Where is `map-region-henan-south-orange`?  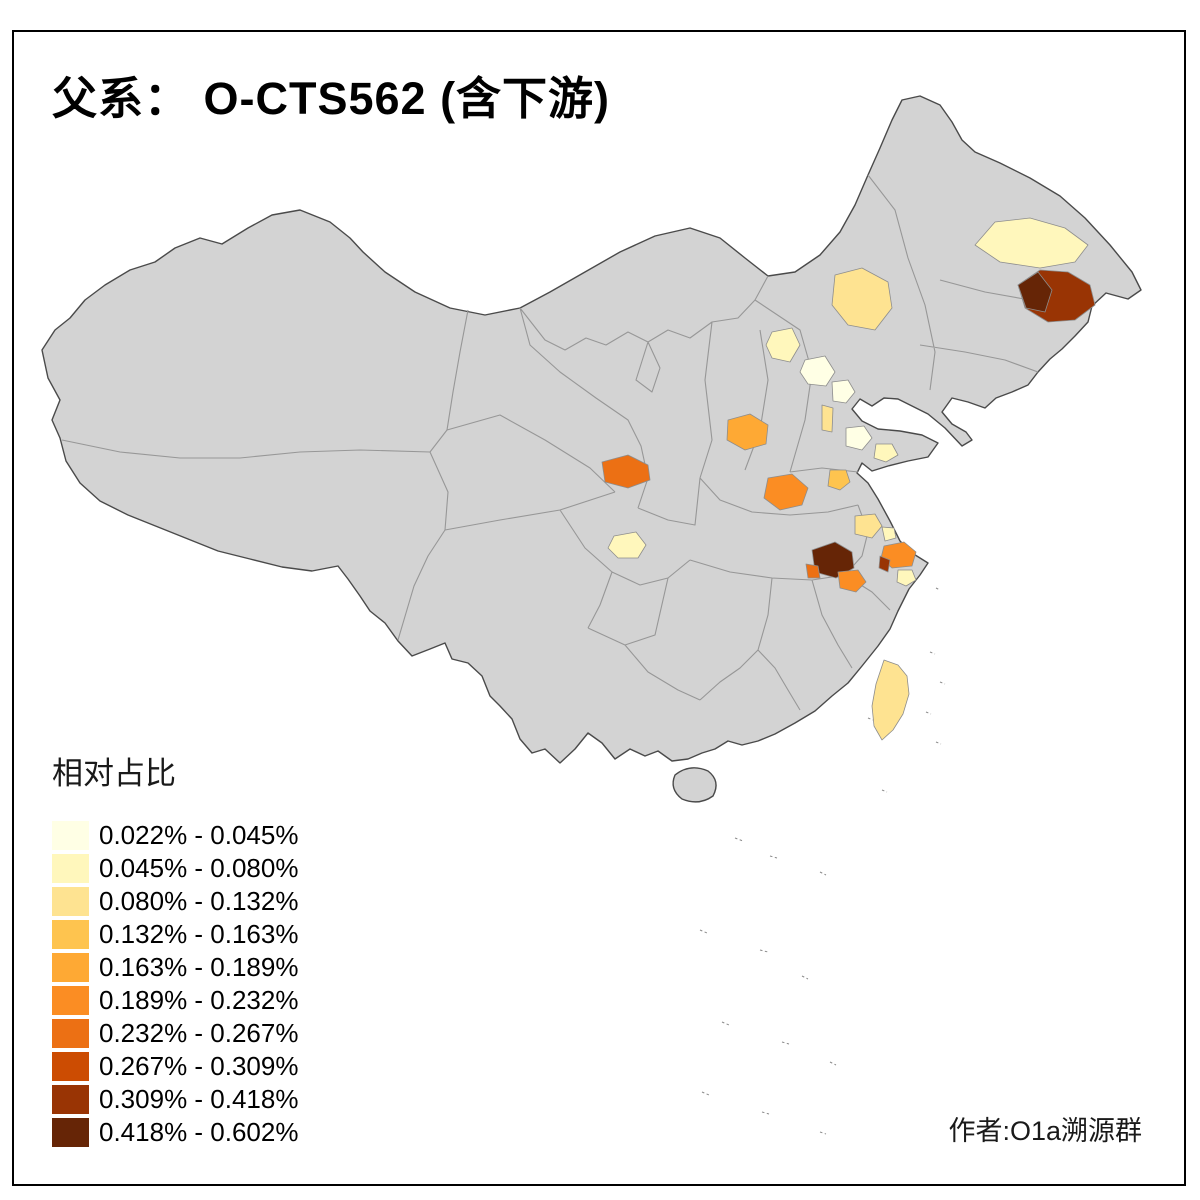 map-region-henan-south-orange is located at coordinates (786, 492).